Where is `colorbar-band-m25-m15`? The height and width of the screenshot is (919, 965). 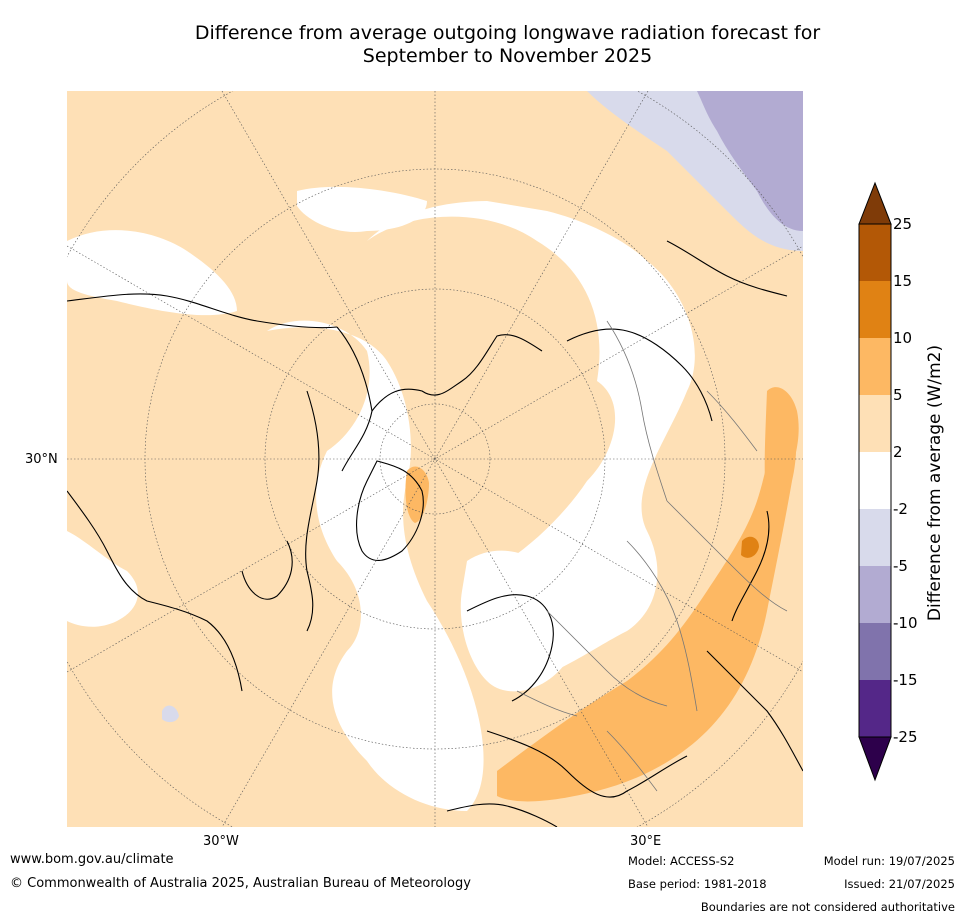 colorbar-band-m25-m15 is located at coordinates (875, 708).